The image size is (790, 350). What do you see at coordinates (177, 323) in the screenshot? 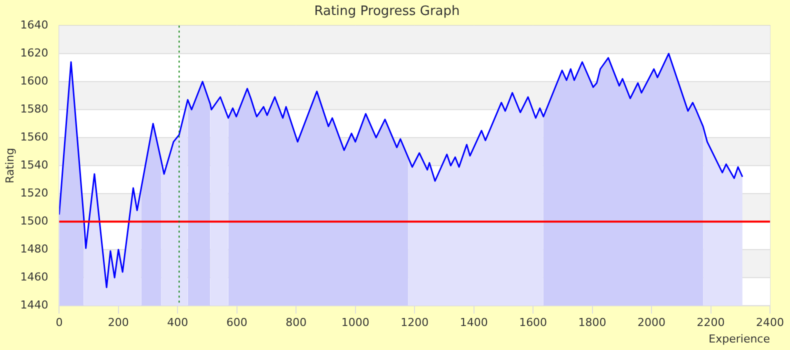
I see `x-tick-label: 400` at bounding box center [177, 323].